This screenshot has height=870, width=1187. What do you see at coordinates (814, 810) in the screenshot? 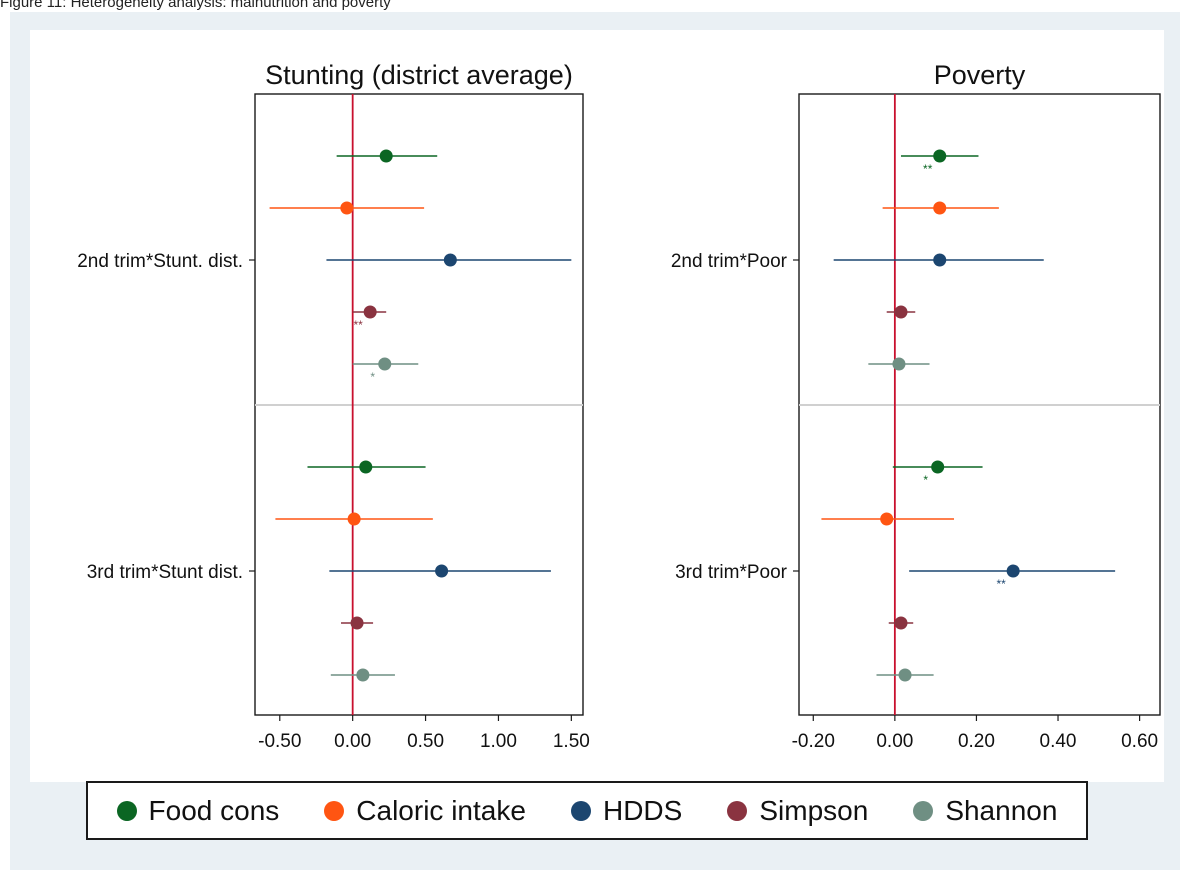
I see `legend-label-simpson: Simpson` at bounding box center [814, 810].